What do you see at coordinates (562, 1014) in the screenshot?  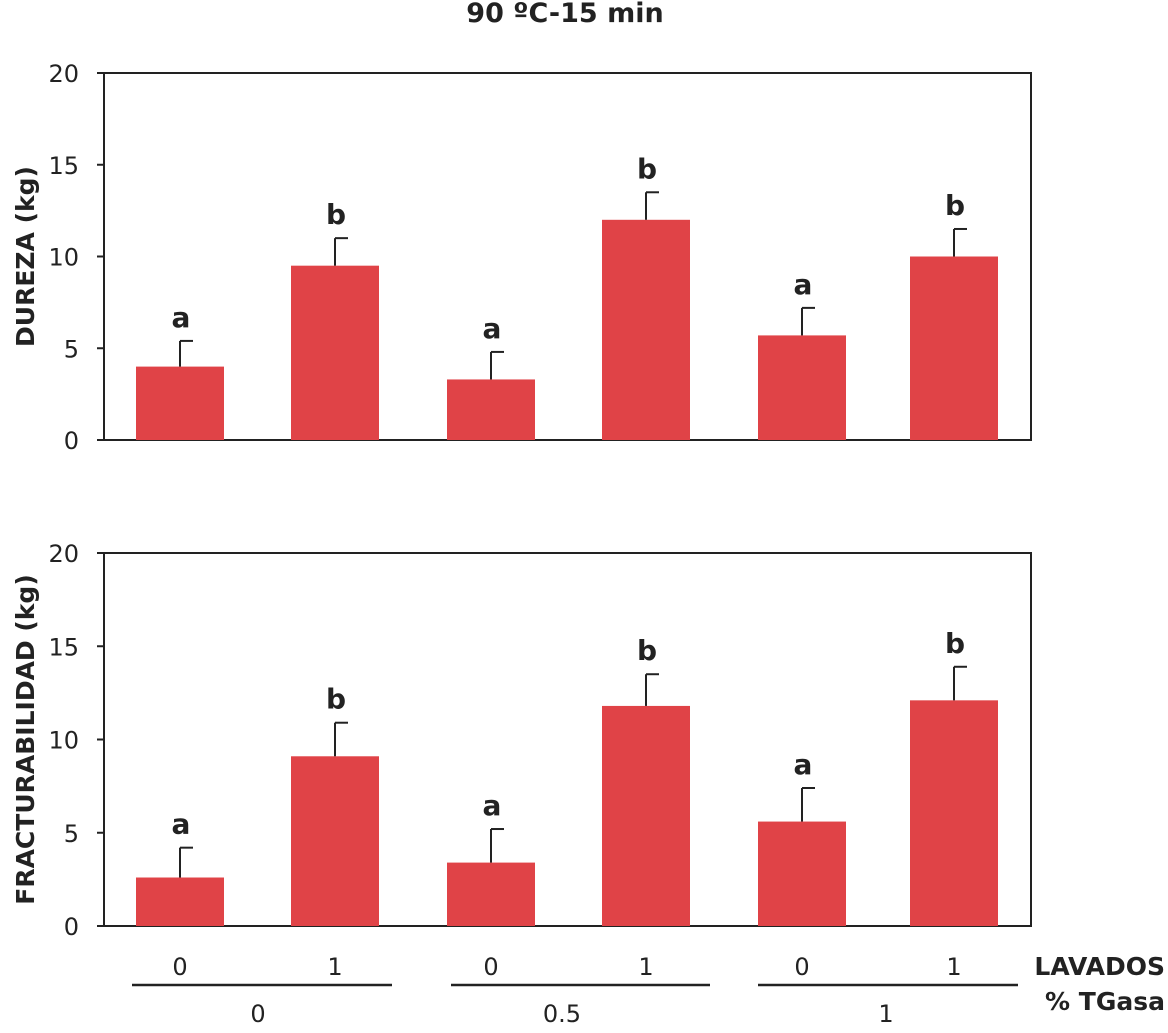 I see `tgasa-group-label: 0.5` at bounding box center [562, 1014].